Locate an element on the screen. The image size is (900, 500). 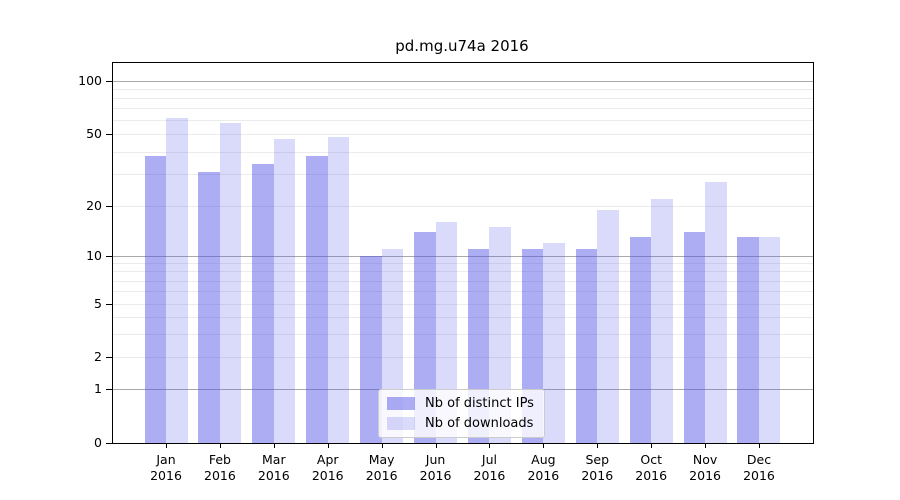
x-tick-label: Dec 2016 is located at coordinates (759, 467).